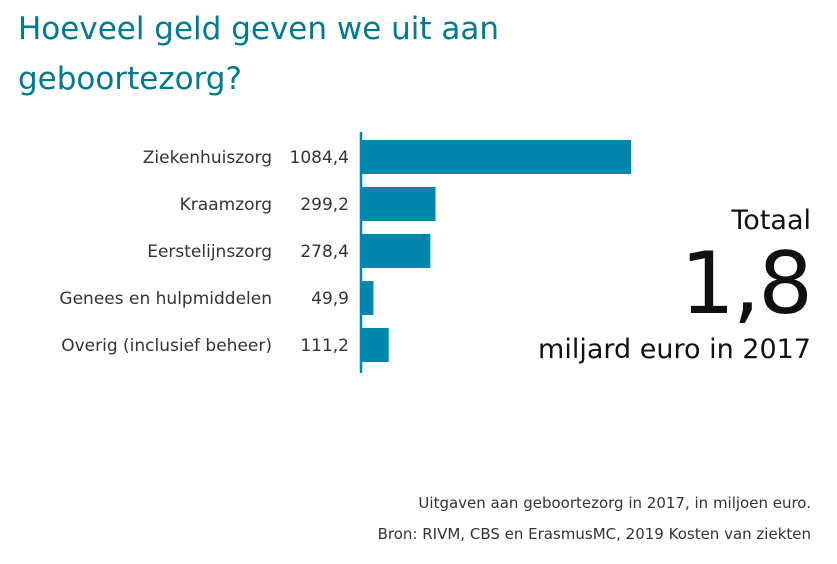  Describe the element at coordinates (209, 252) in the screenshot. I see `category-label: Eerstelijnszorg` at that location.